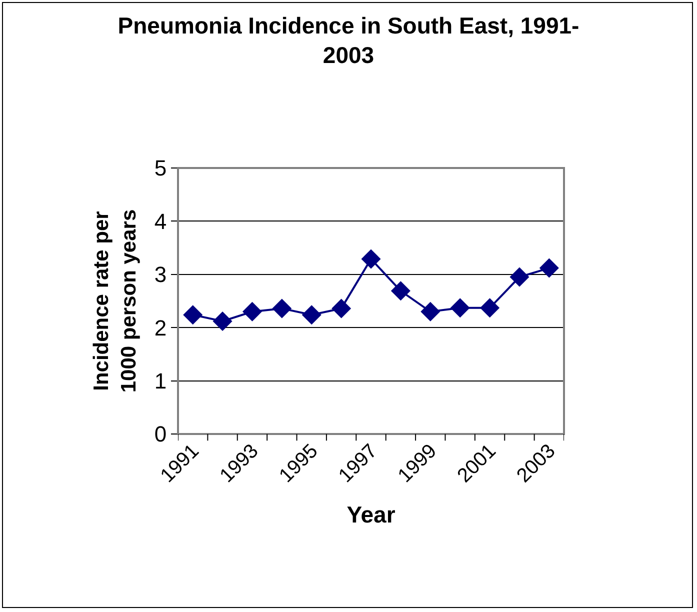 The image size is (697, 612). Describe the element at coordinates (160, 434) in the screenshot. I see `y-tick-label: 0` at that location.